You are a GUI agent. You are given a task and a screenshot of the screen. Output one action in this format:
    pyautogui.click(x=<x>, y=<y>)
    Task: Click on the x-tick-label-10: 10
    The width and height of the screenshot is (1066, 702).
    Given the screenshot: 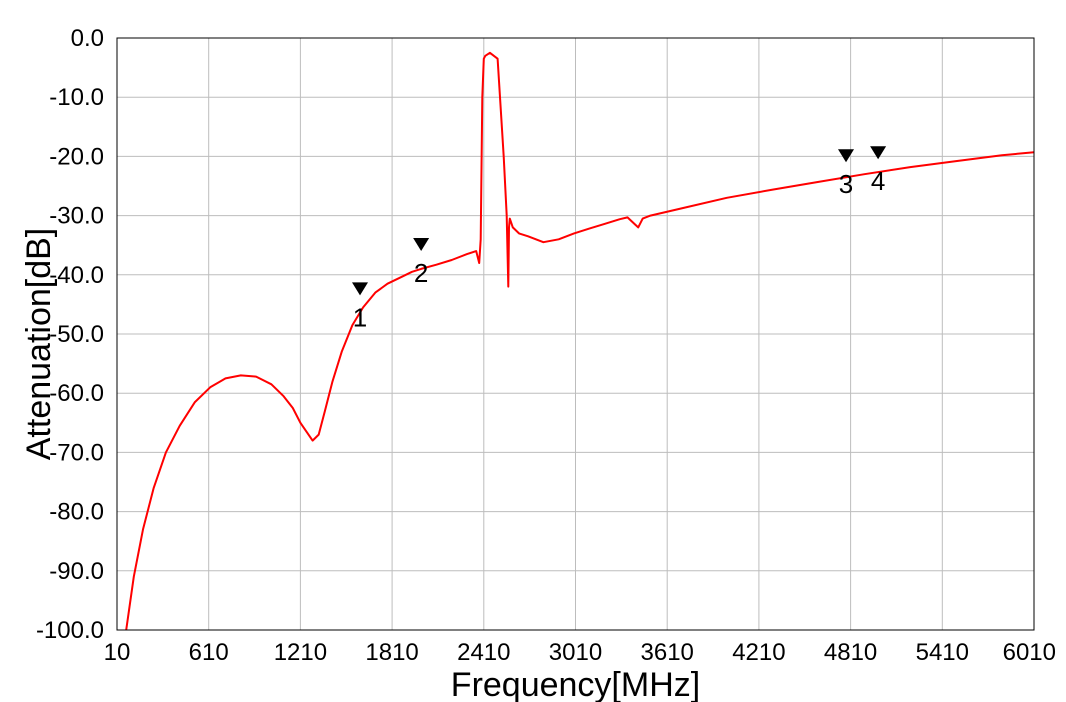 What is the action you would take?
    pyautogui.click(x=117, y=652)
    